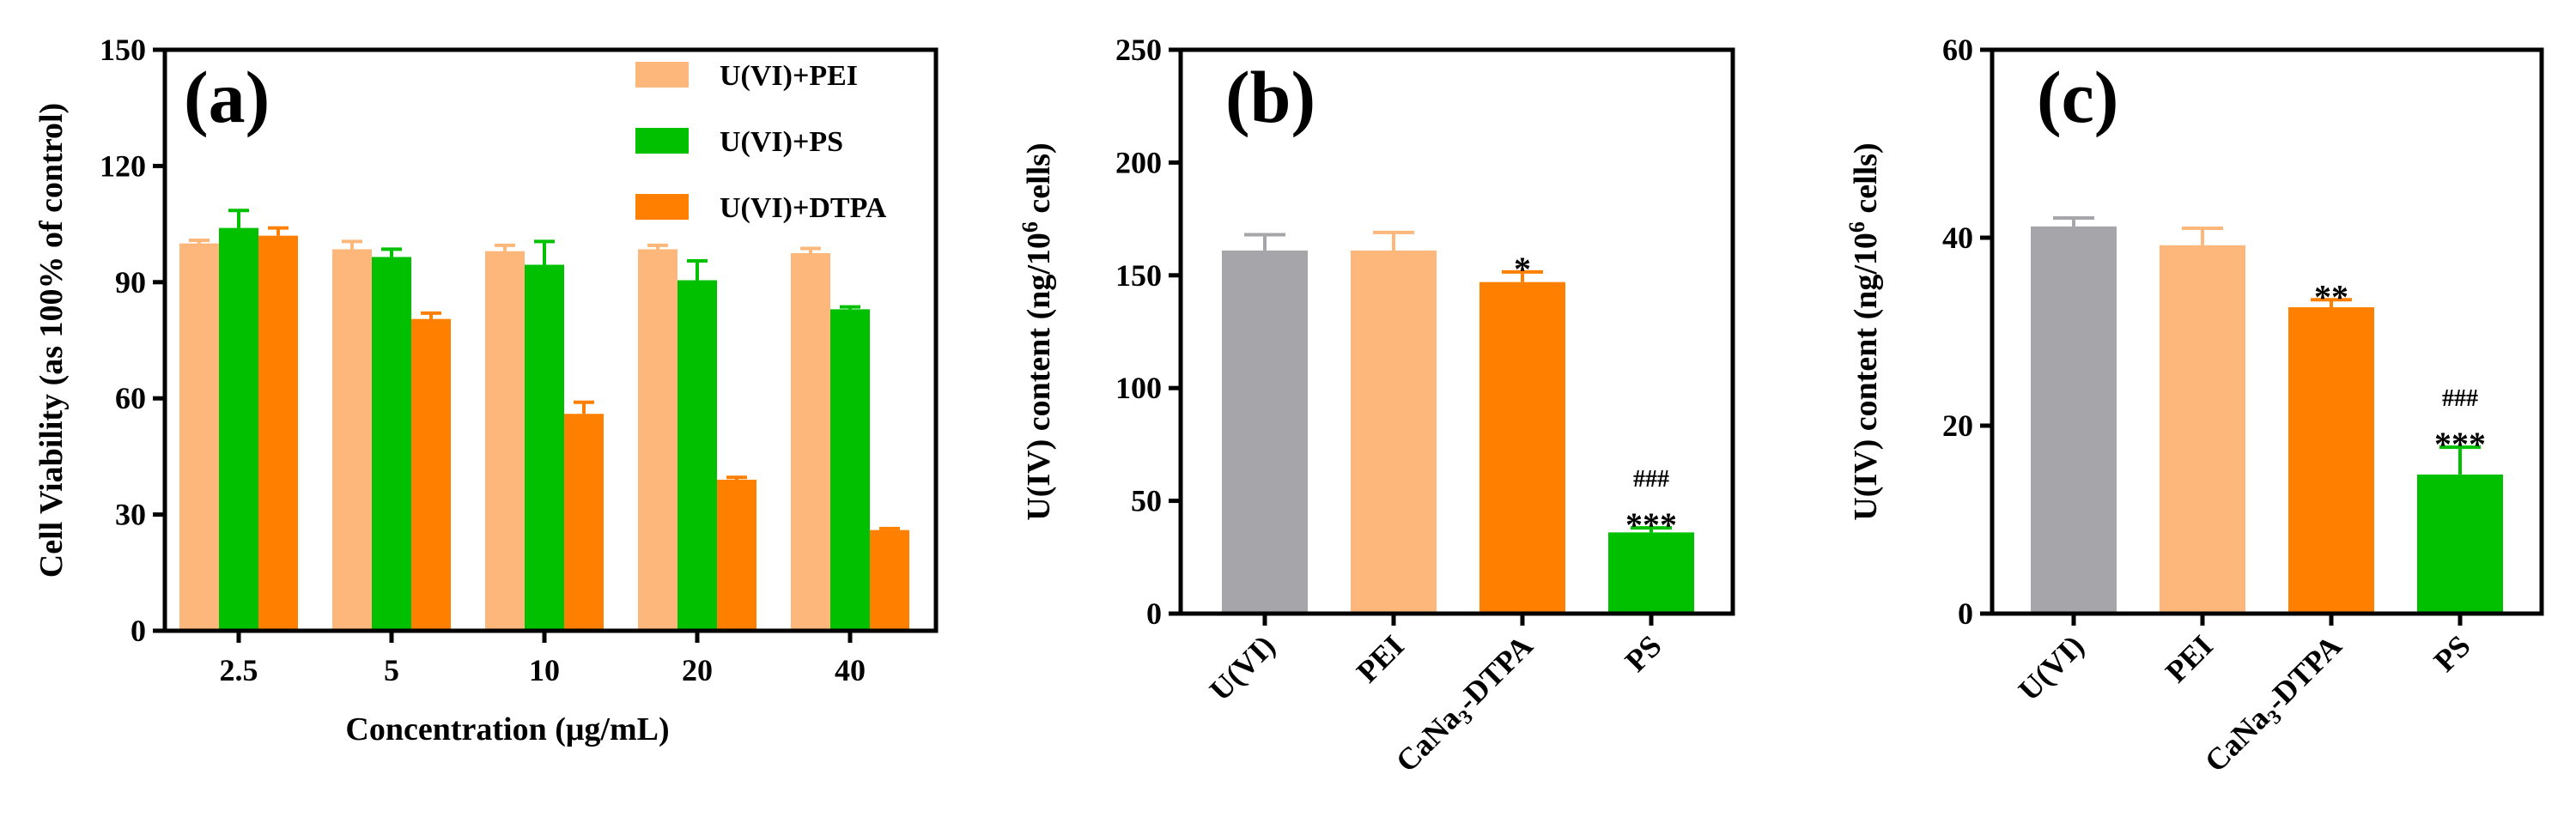  What do you see at coordinates (697, 670) in the screenshot?
I see `x-tick-label: 20` at bounding box center [697, 670].